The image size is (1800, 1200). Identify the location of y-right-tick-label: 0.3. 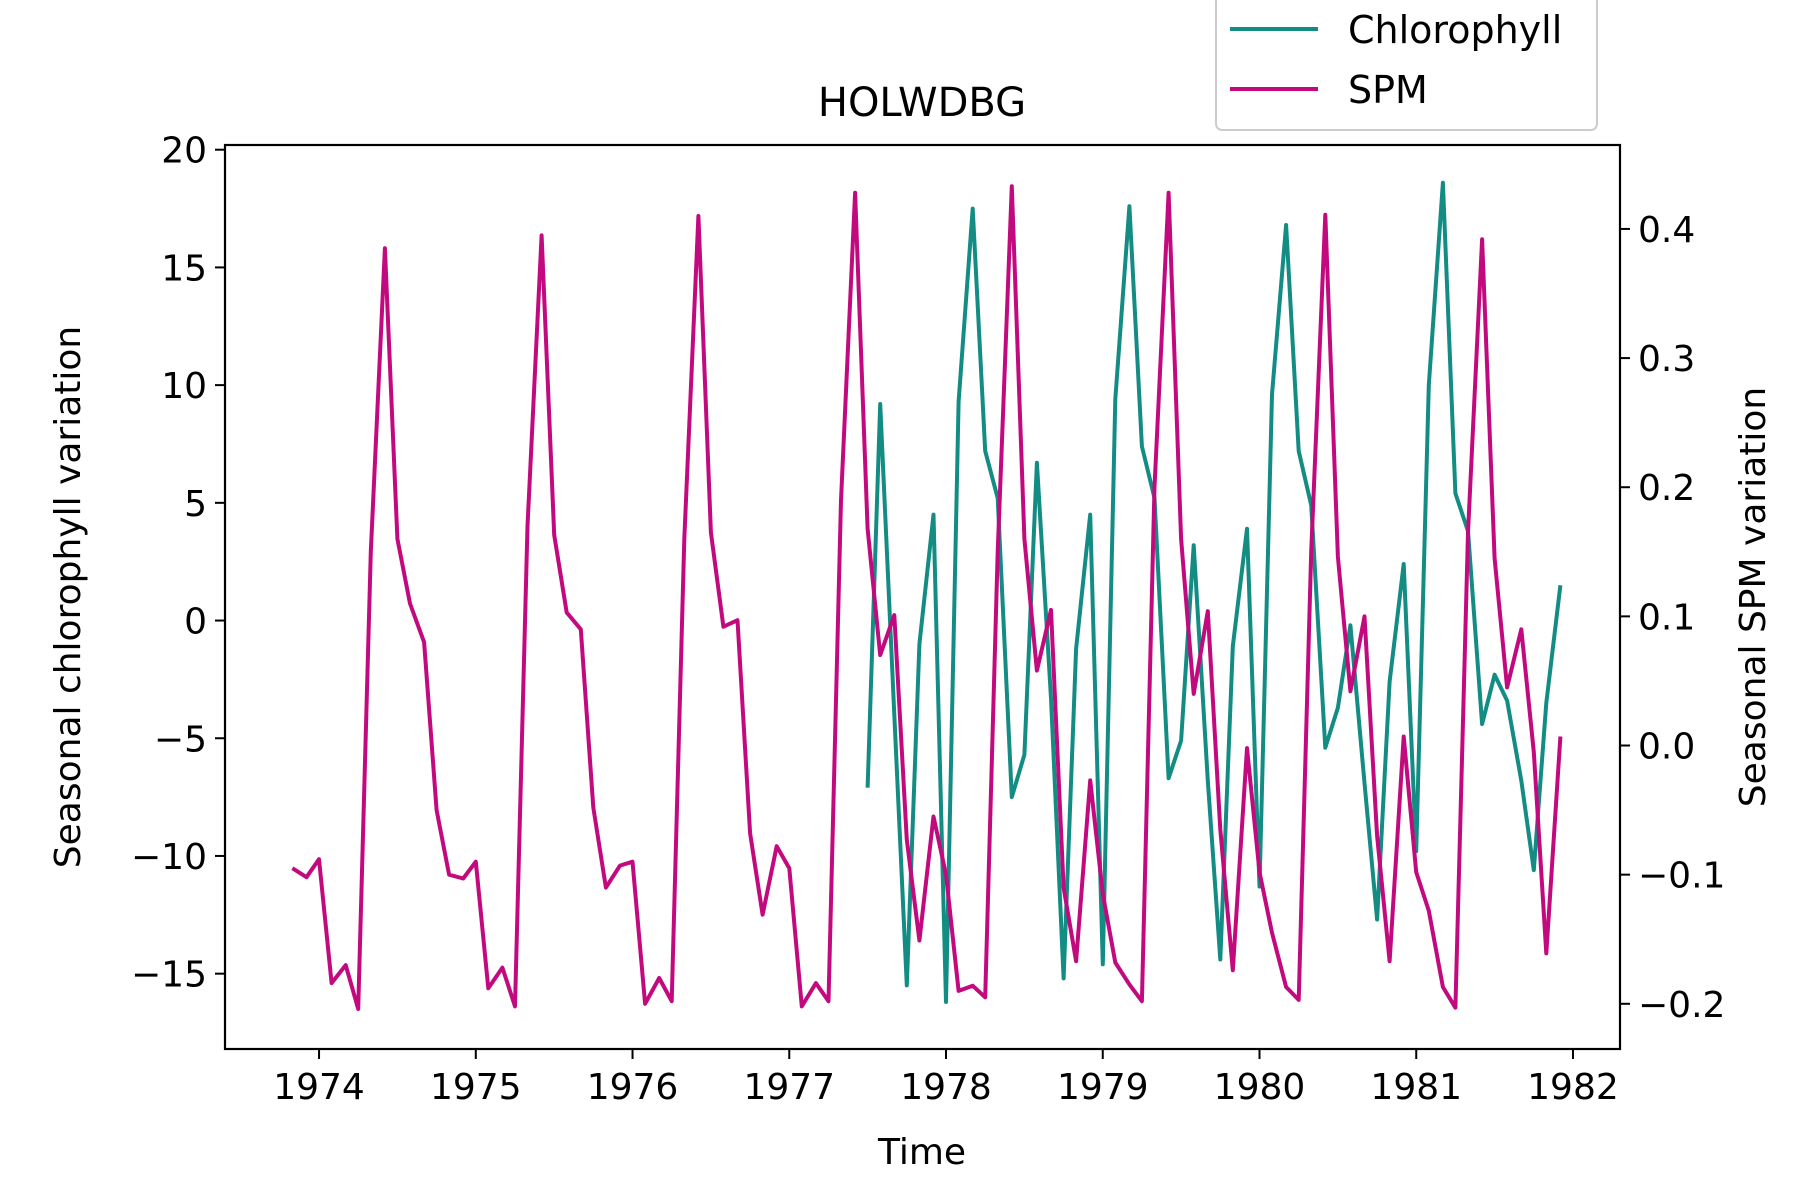
(1666, 359).